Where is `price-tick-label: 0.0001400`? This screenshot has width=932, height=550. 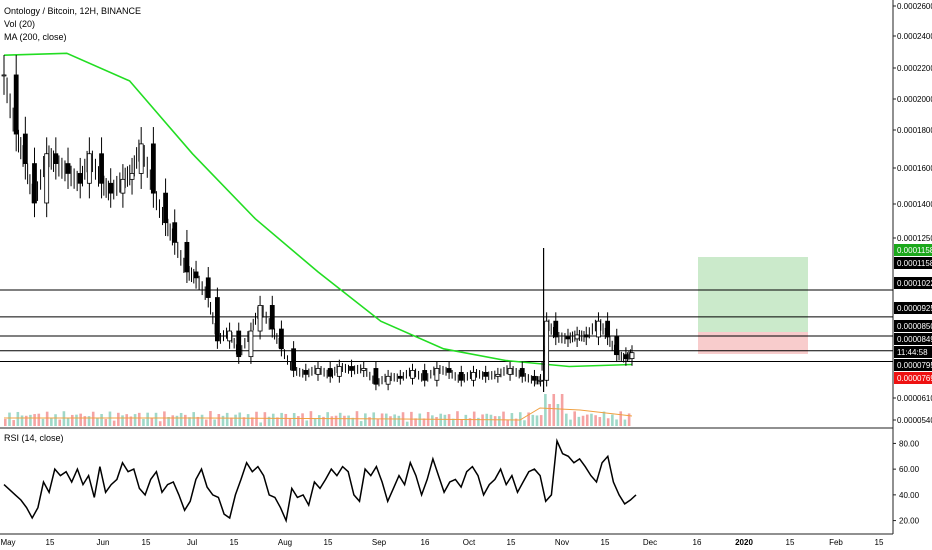
price-tick-label: 0.0001400 is located at coordinates (914, 204).